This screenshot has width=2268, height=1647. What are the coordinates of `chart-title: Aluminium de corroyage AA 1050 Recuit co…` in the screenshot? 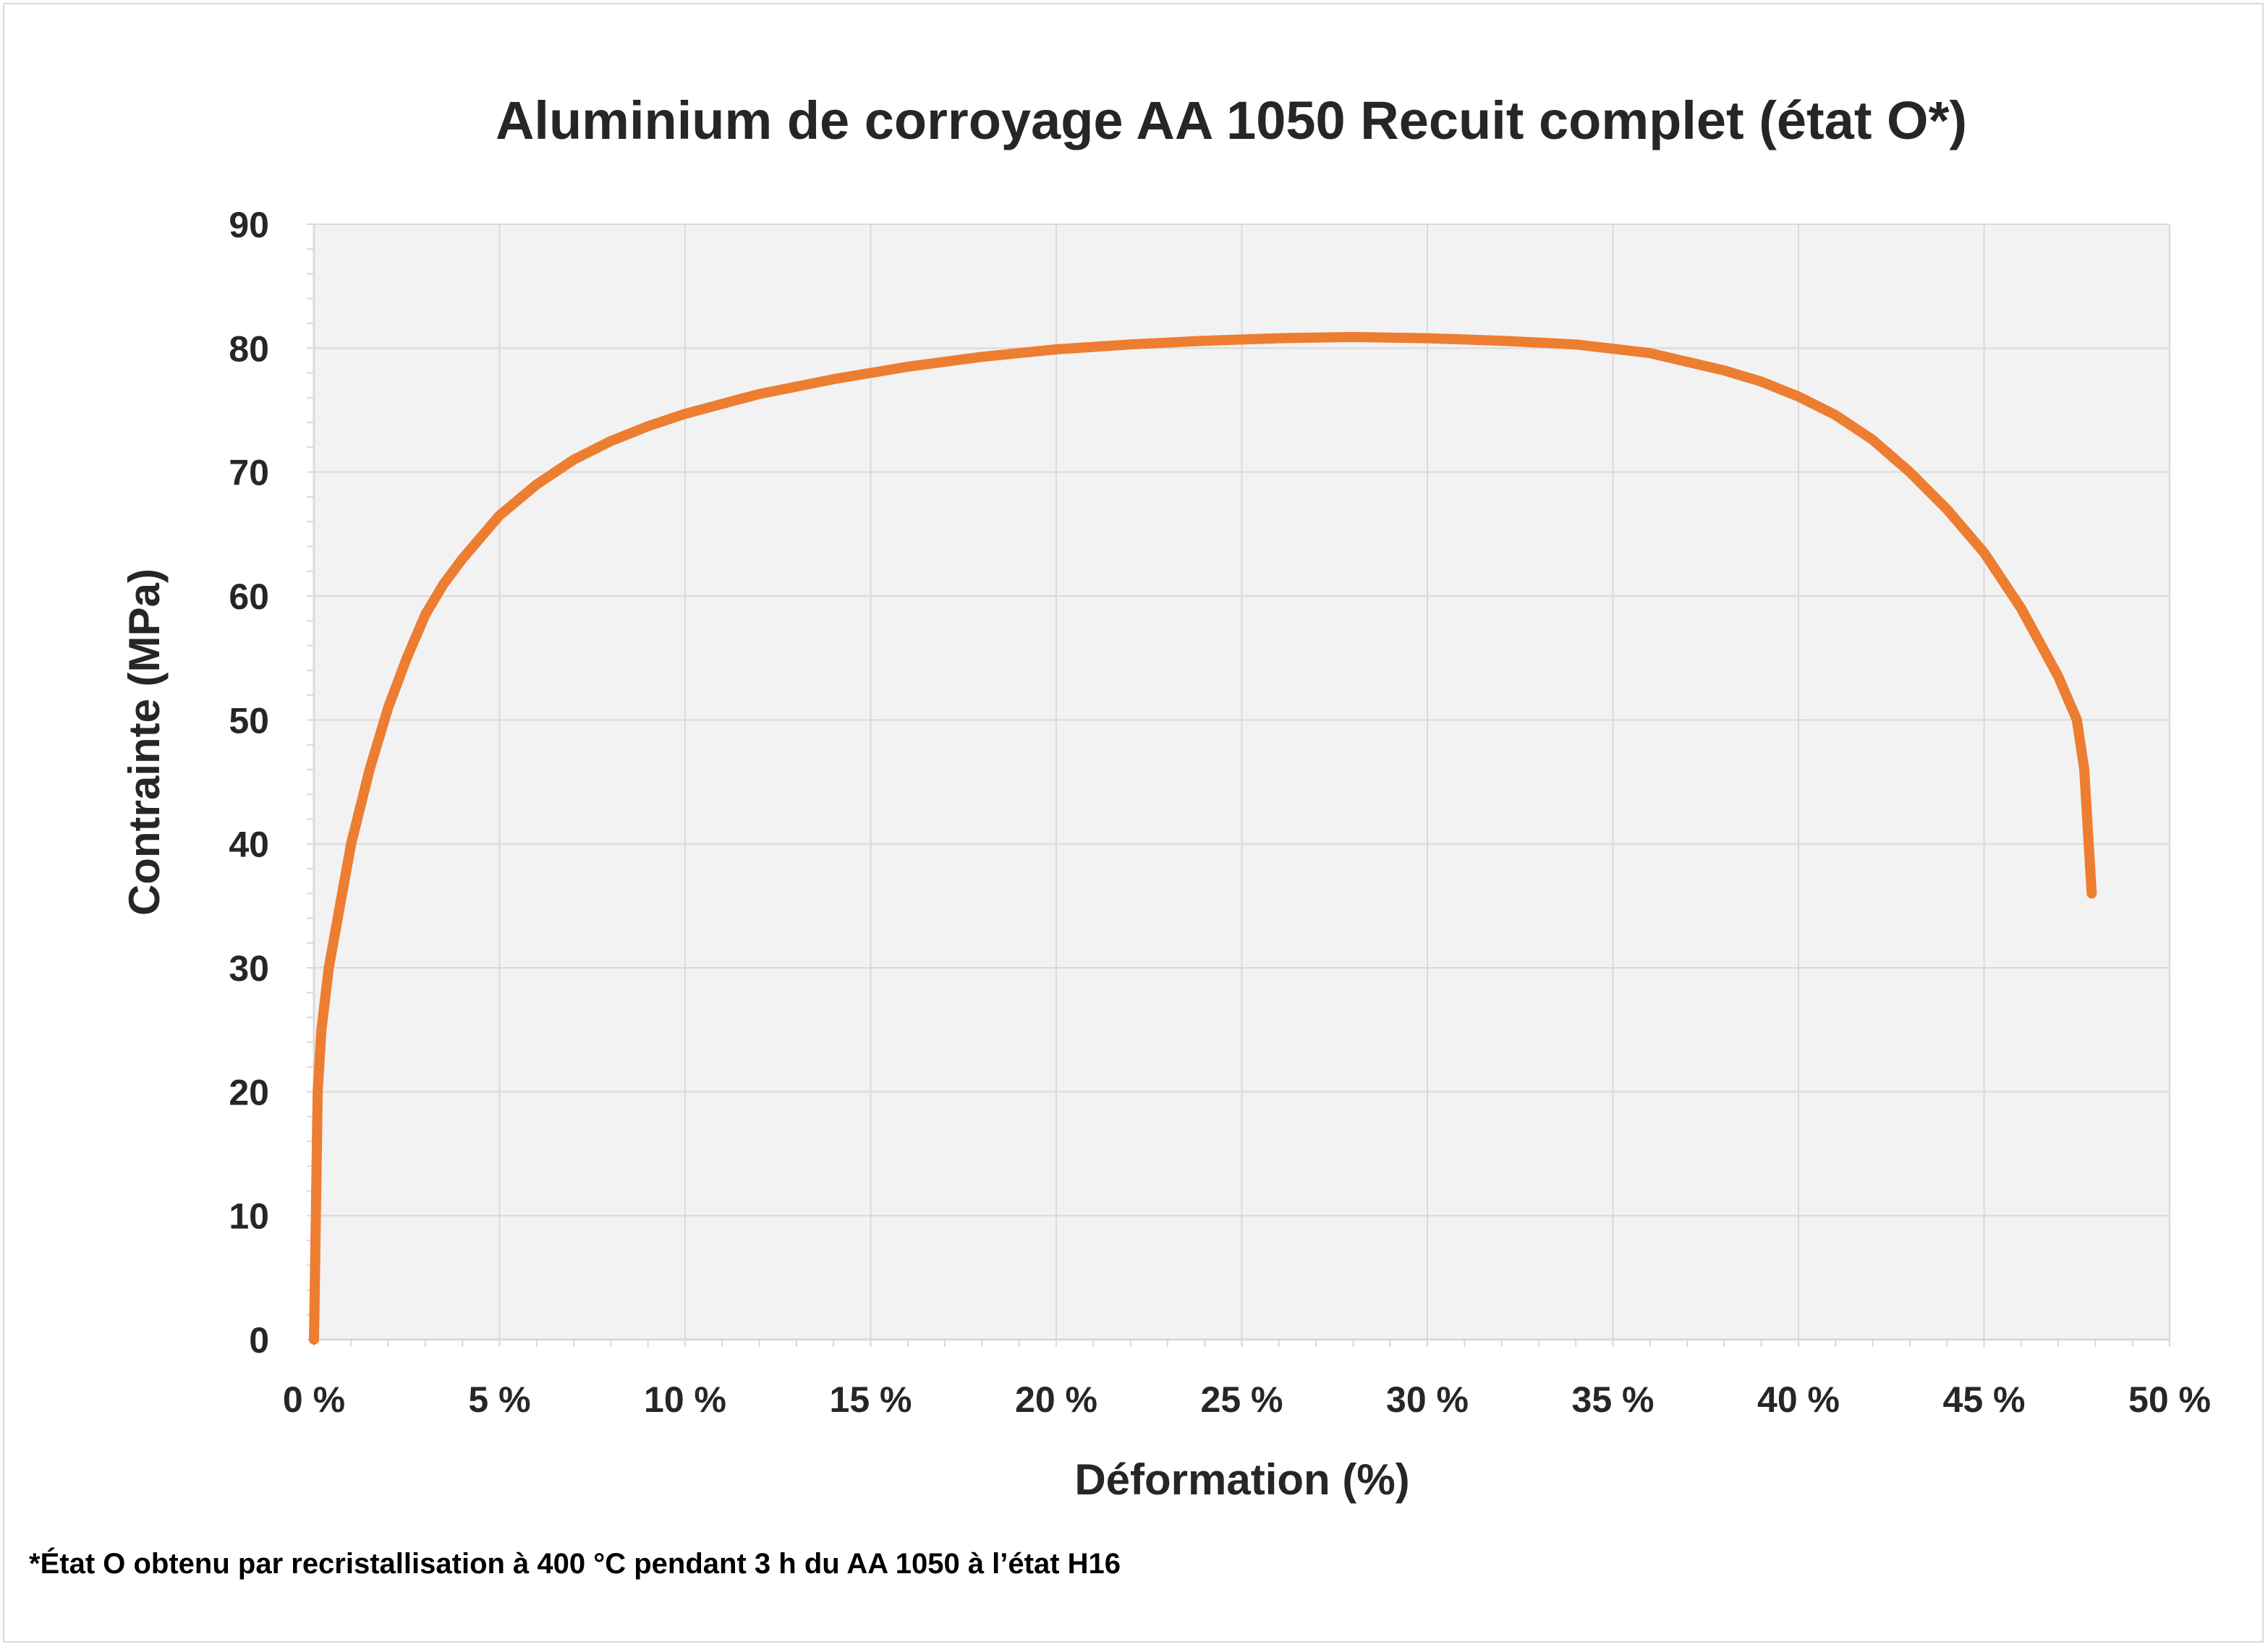 It's located at (1231, 120).